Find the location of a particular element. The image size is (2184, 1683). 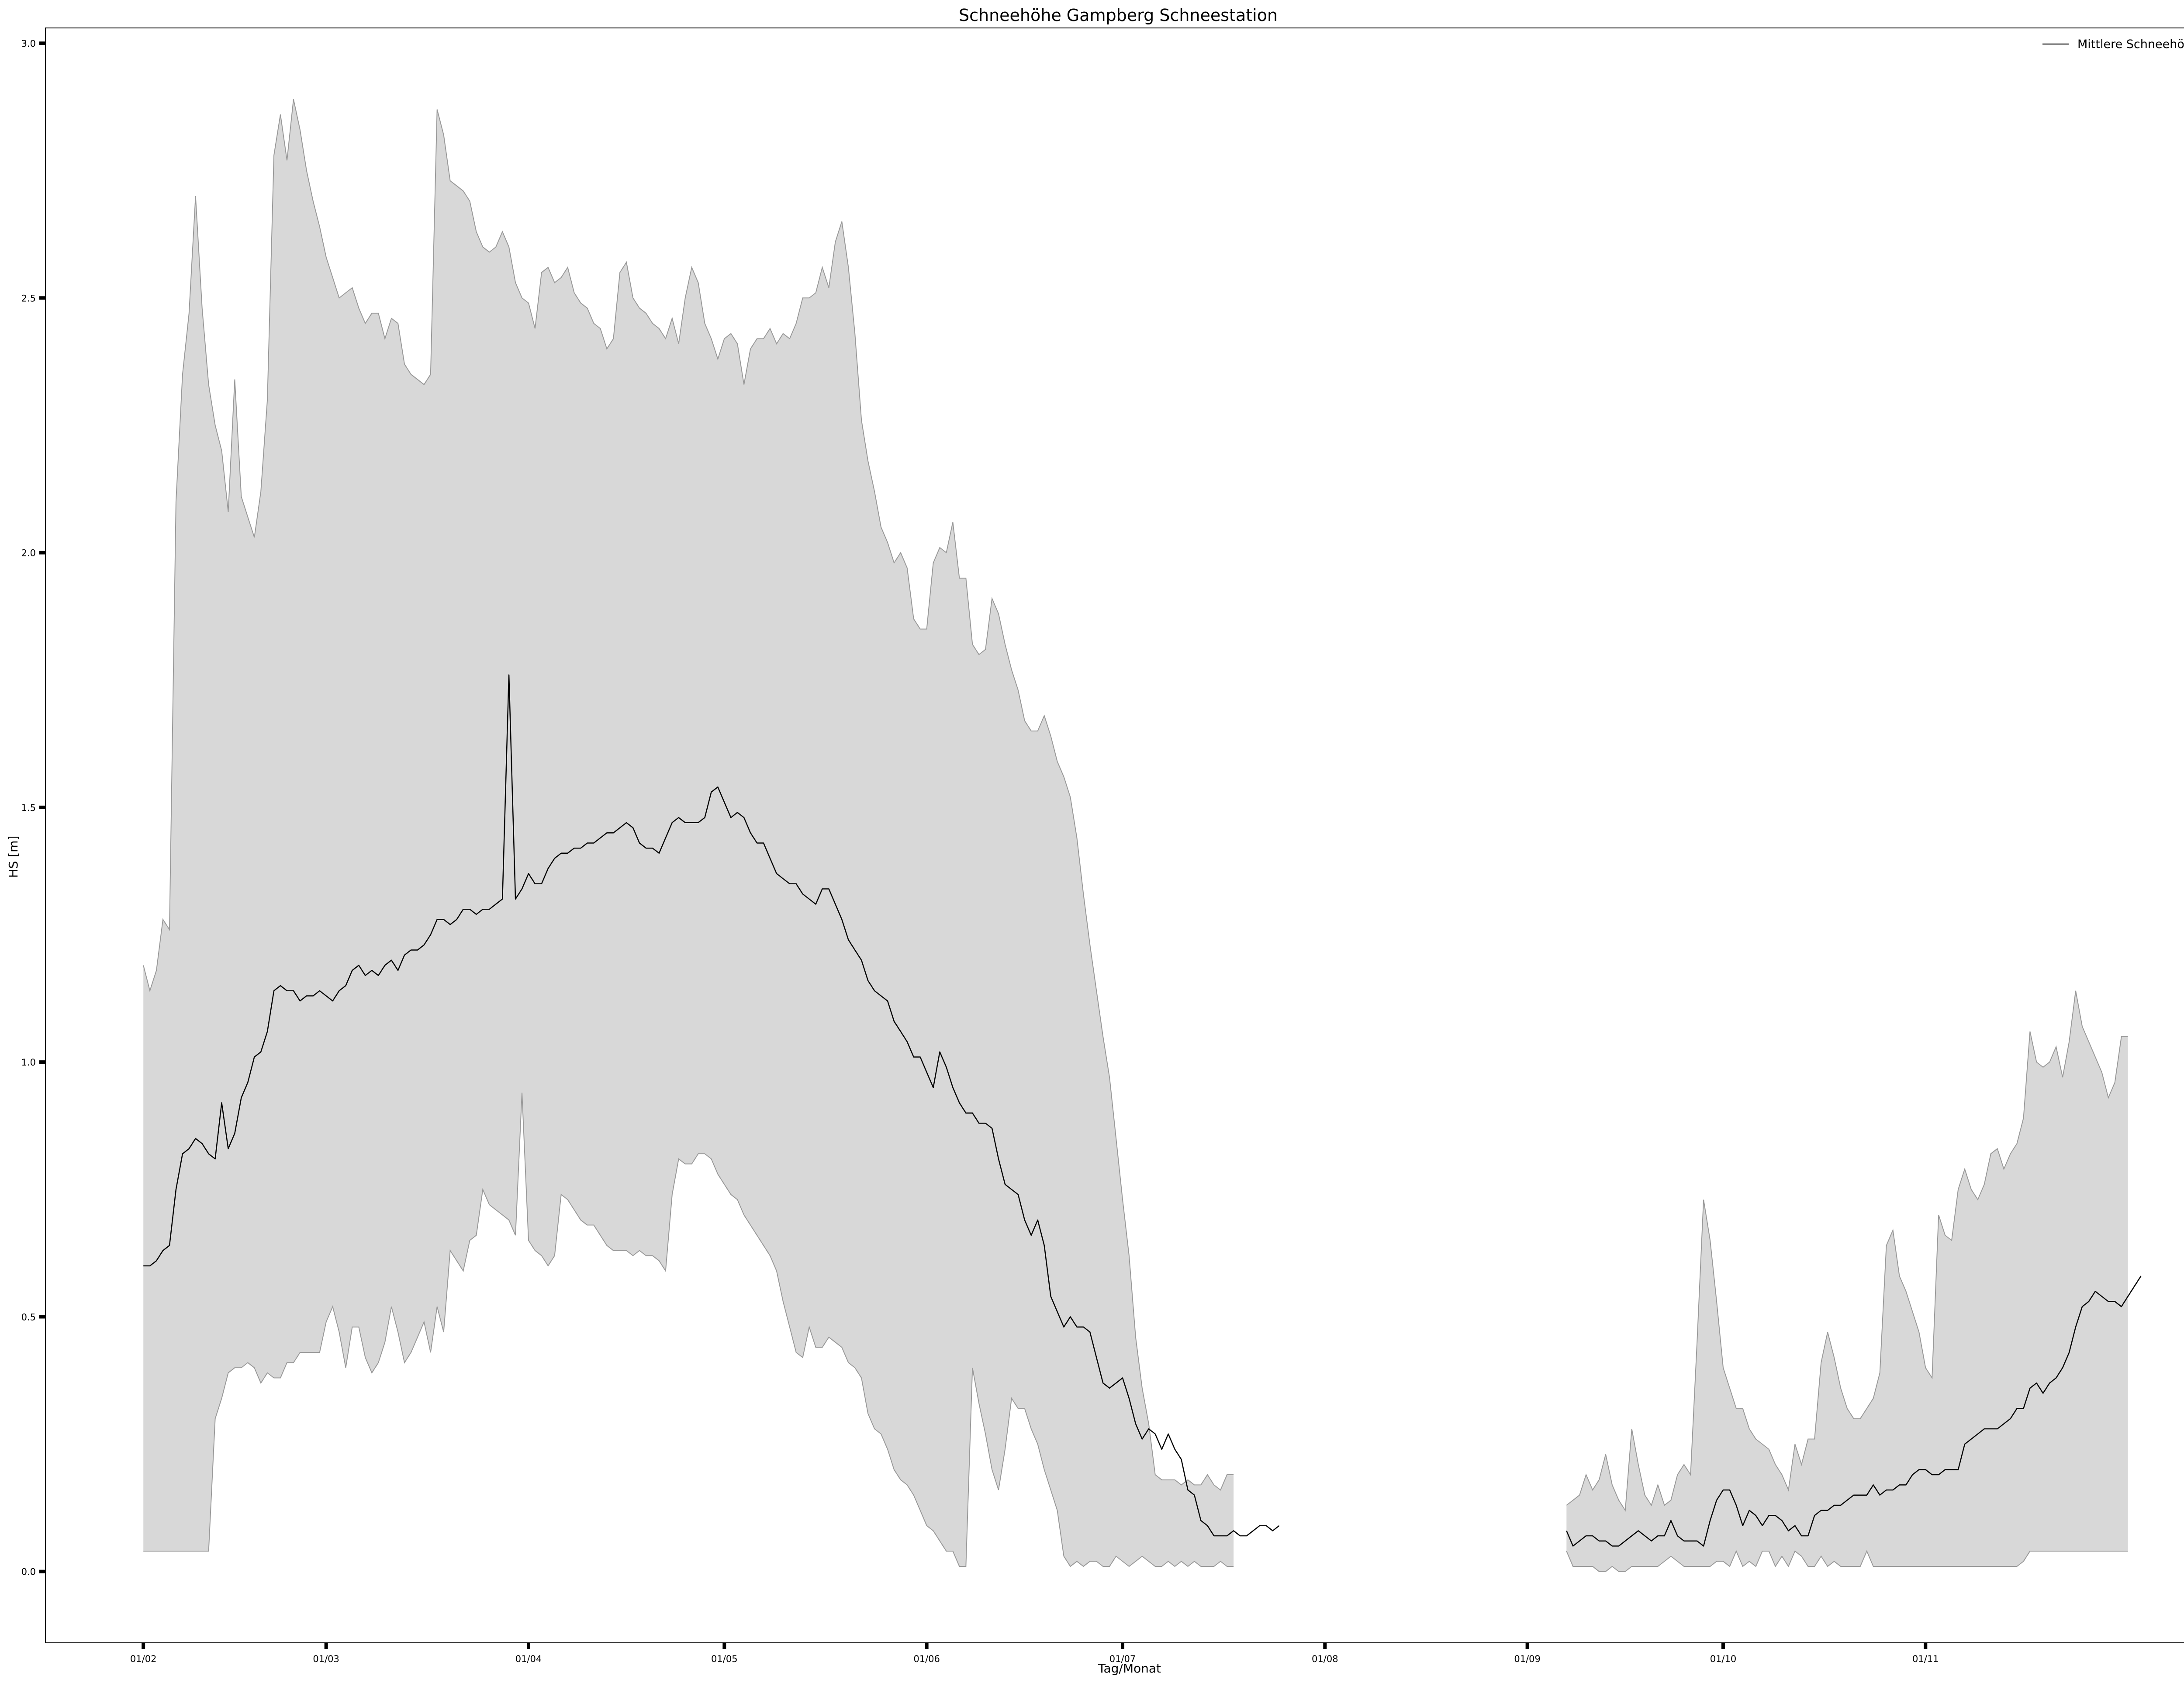

x-tick-label: 01/04 is located at coordinates (528, 1659).